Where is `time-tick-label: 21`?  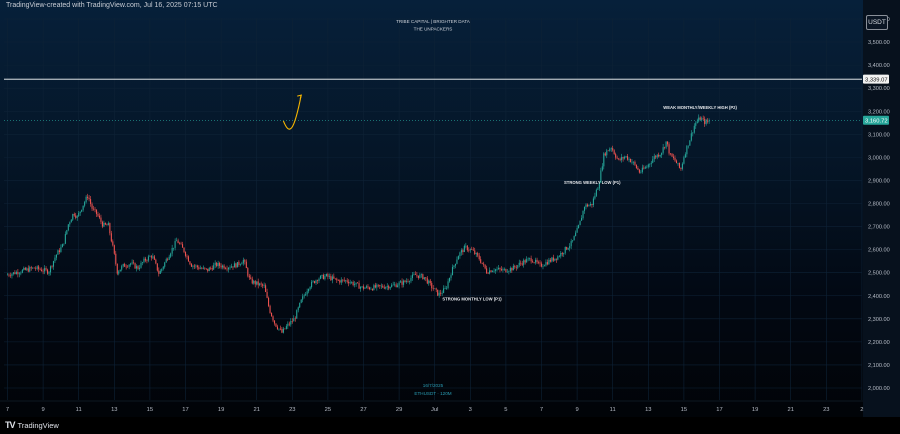
time-tick-label: 21 is located at coordinates (790, 410).